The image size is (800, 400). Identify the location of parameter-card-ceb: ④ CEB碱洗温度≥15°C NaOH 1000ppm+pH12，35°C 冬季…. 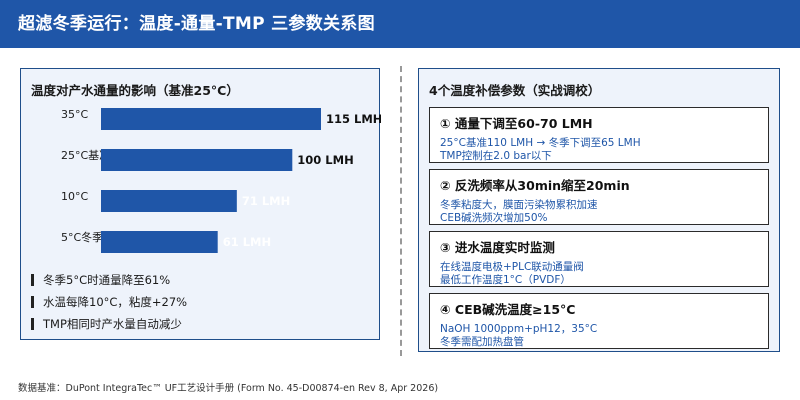
(599, 321).